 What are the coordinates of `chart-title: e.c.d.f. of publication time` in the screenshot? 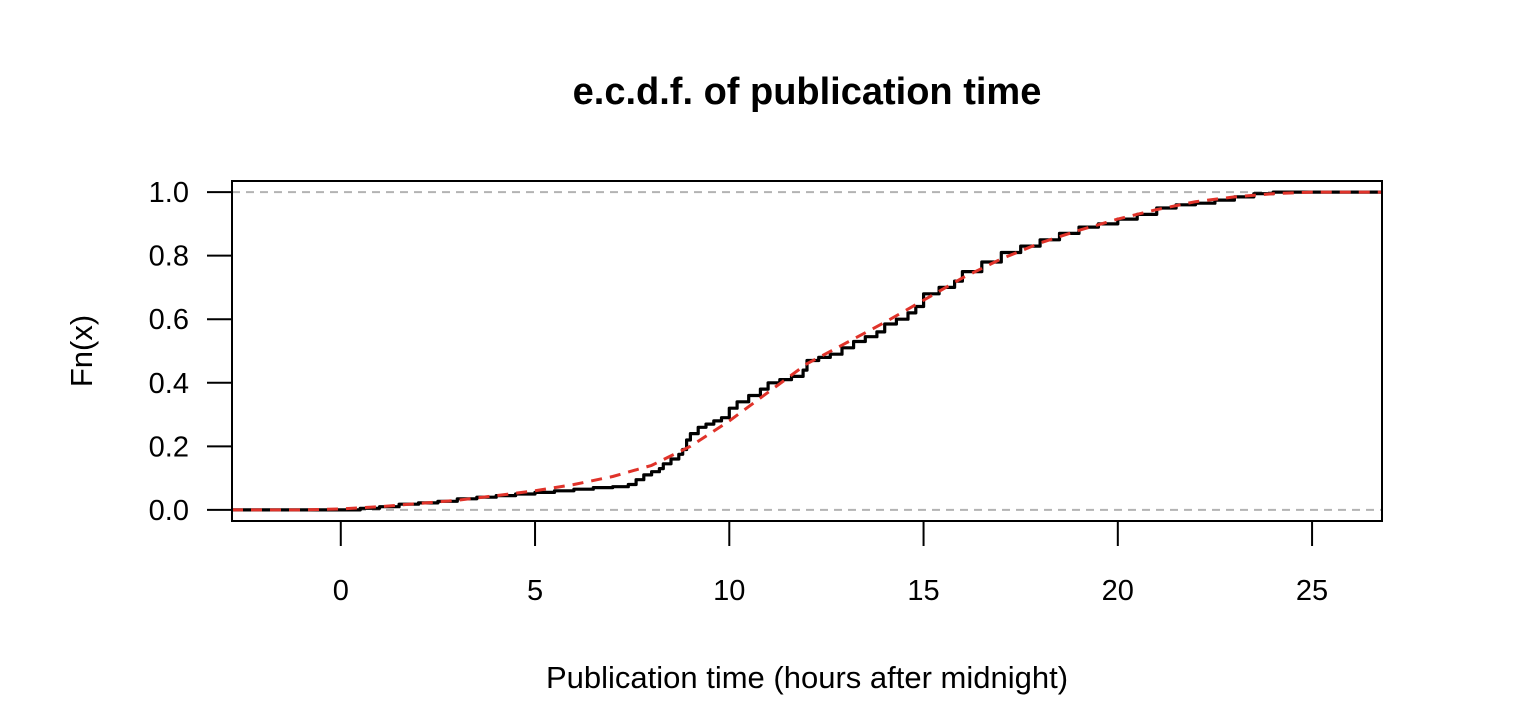 It's located at (807, 92).